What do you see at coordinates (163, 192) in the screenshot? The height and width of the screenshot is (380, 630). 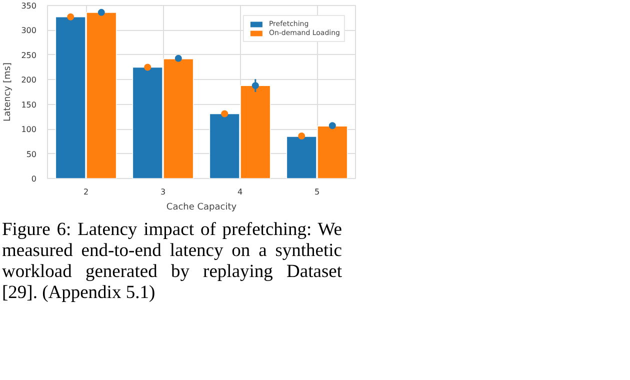 I see `x-tick-label: 3` at bounding box center [163, 192].